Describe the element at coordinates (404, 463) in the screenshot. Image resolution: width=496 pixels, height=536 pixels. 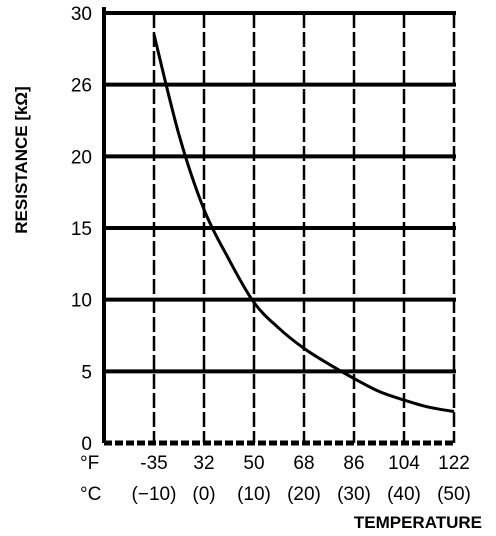
I see `x-tick-label-f: 104` at that location.